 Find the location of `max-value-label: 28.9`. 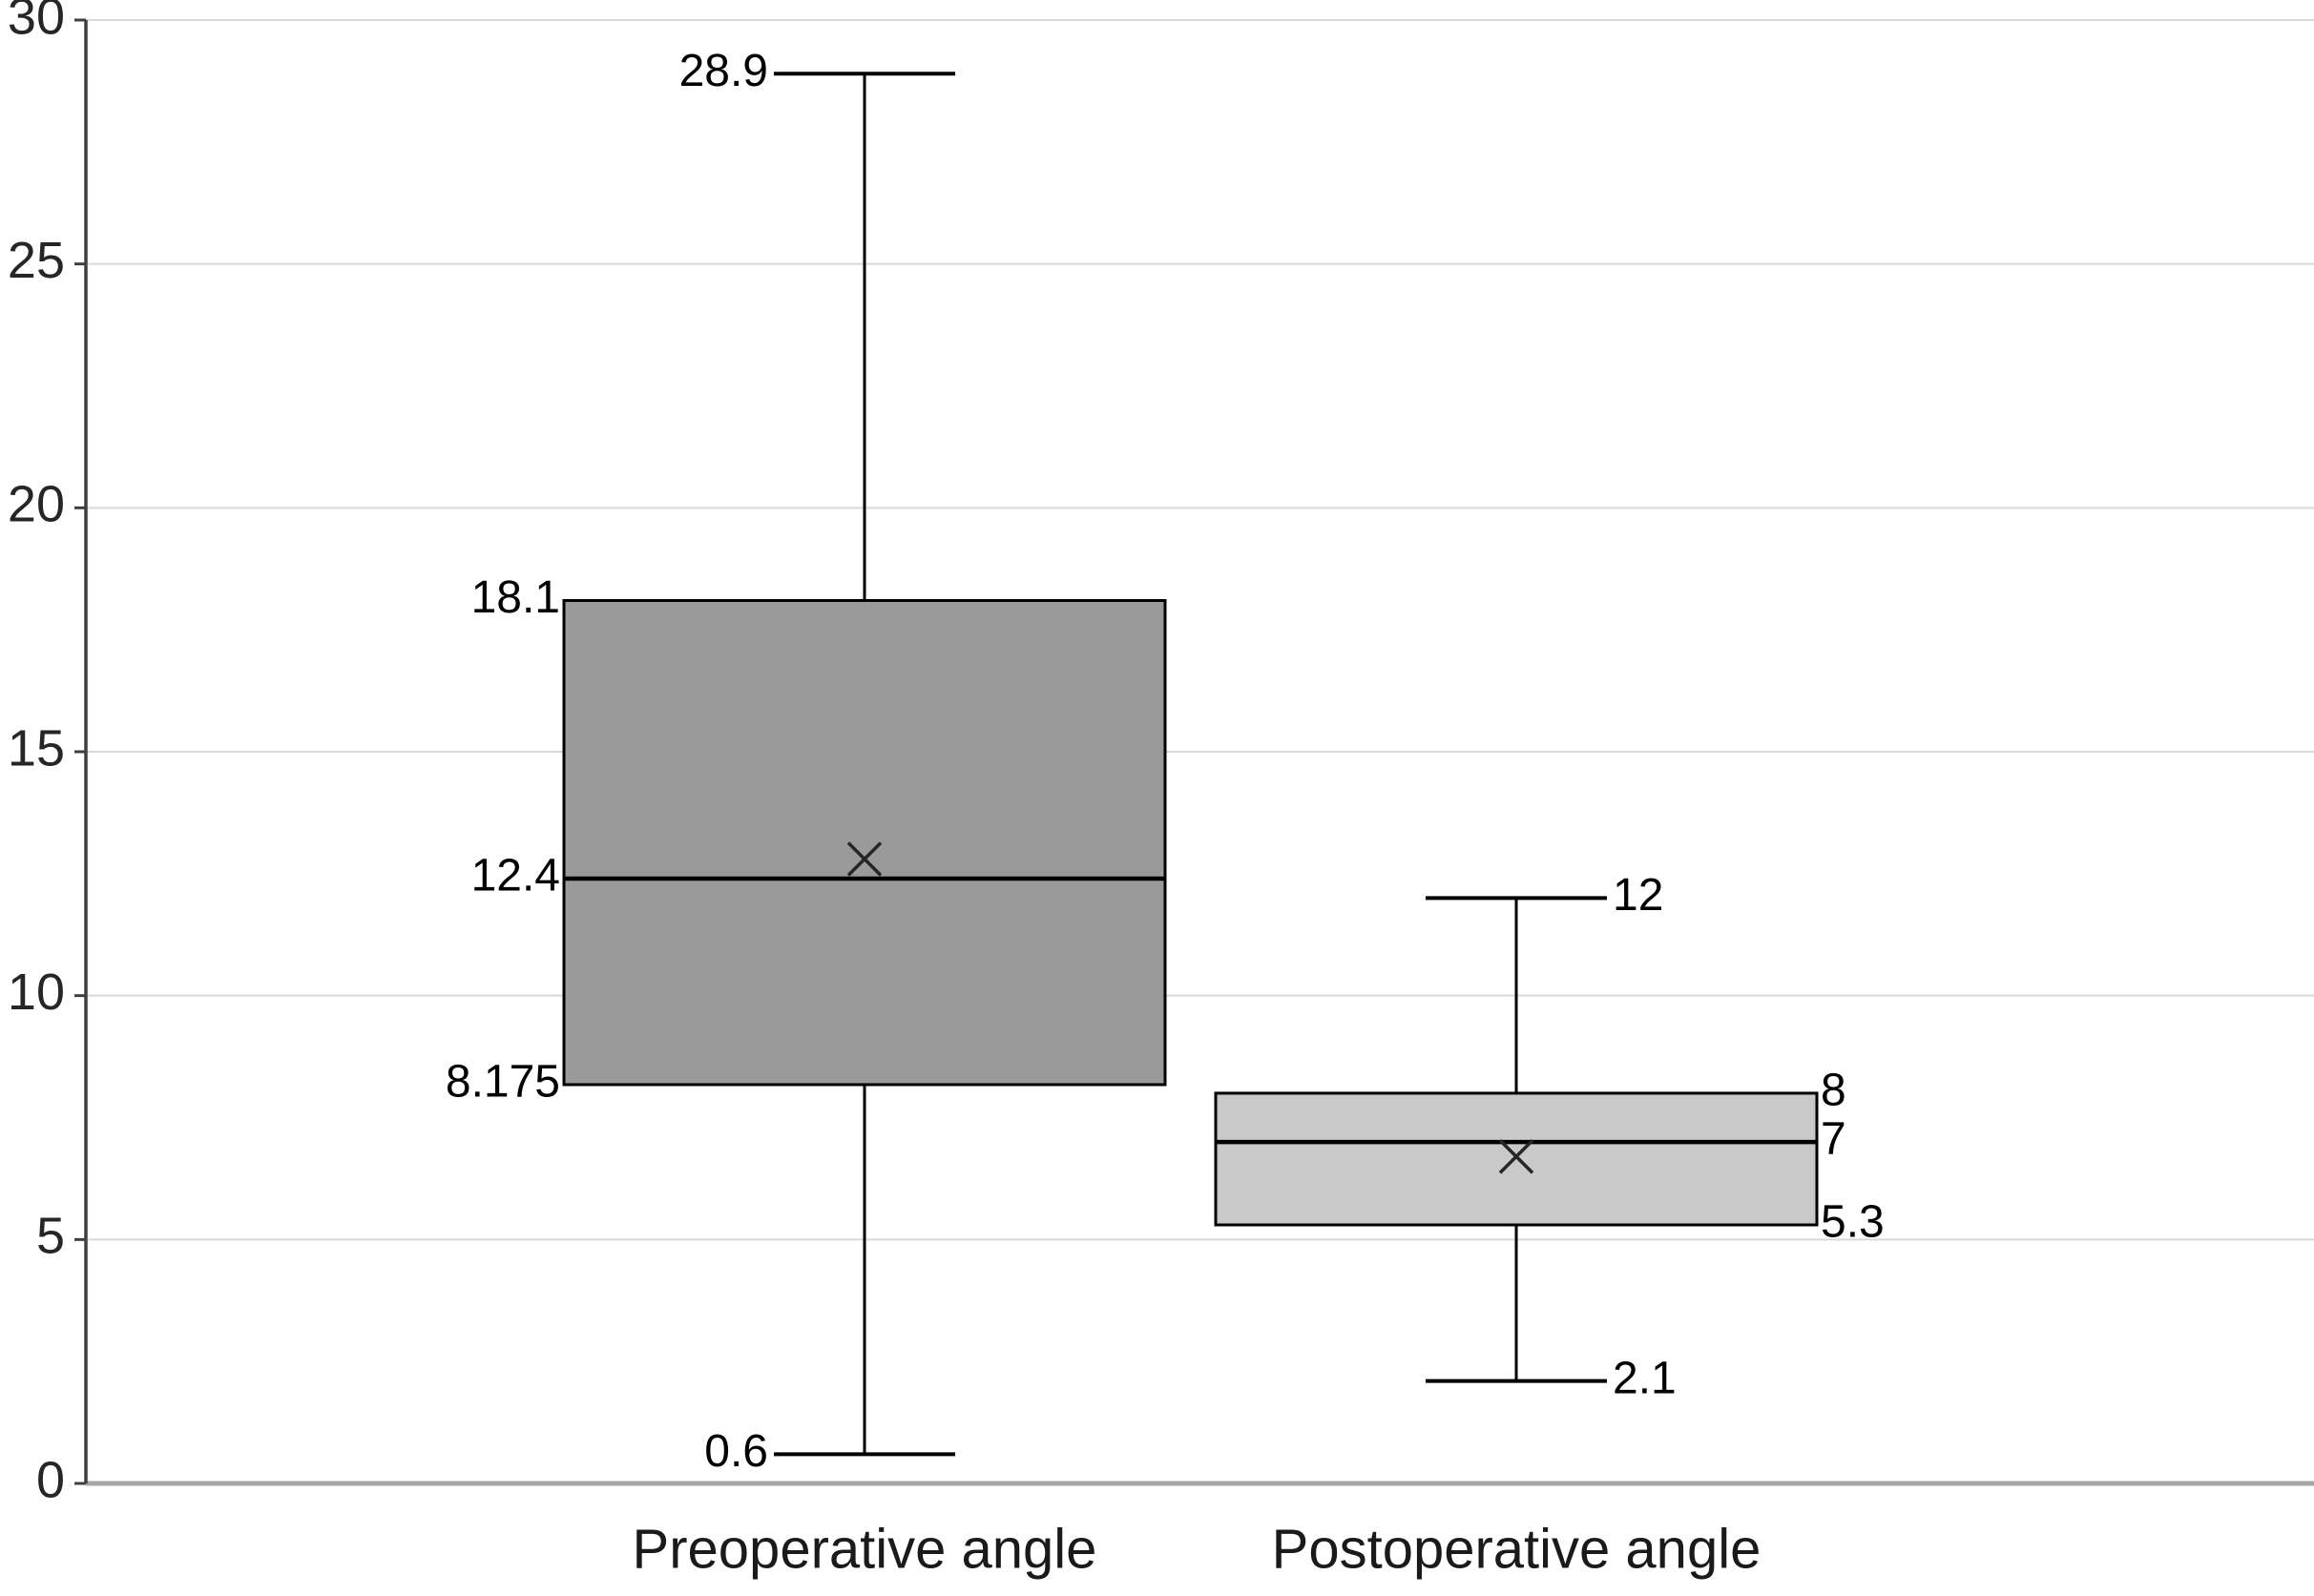

max-value-label: 28.9 is located at coordinates (723, 71).